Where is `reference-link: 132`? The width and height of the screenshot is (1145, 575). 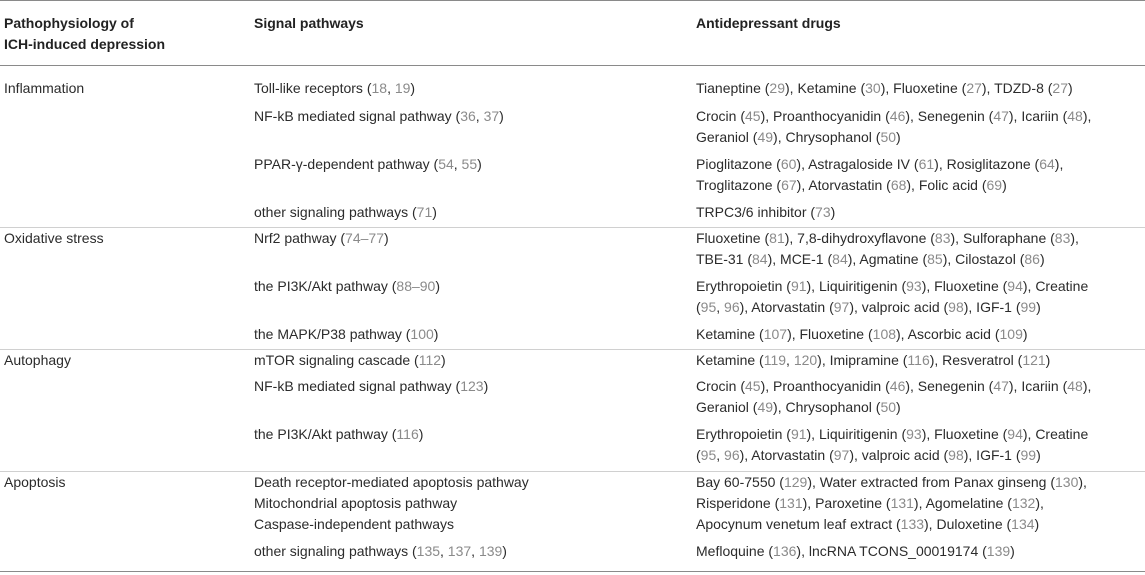 reference-link: 132 is located at coordinates (1023, 503).